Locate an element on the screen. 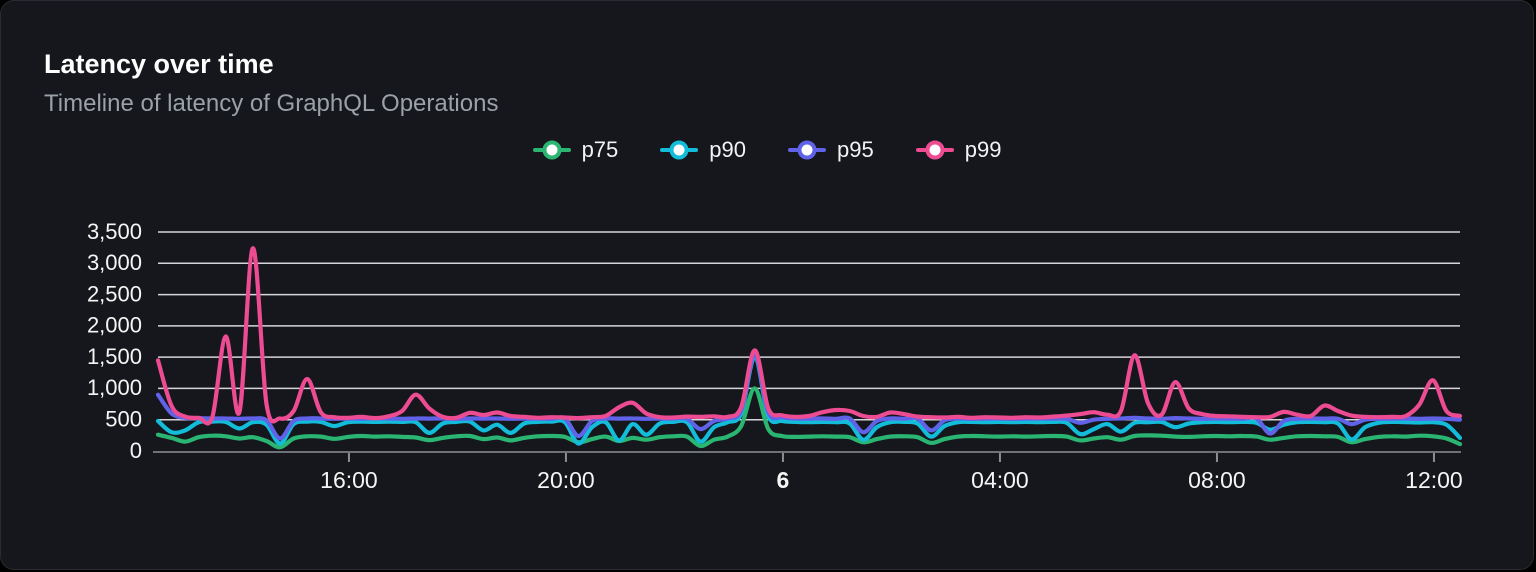 This screenshot has width=1536, height=572. legend-item-p75: p75 is located at coordinates (575, 150).